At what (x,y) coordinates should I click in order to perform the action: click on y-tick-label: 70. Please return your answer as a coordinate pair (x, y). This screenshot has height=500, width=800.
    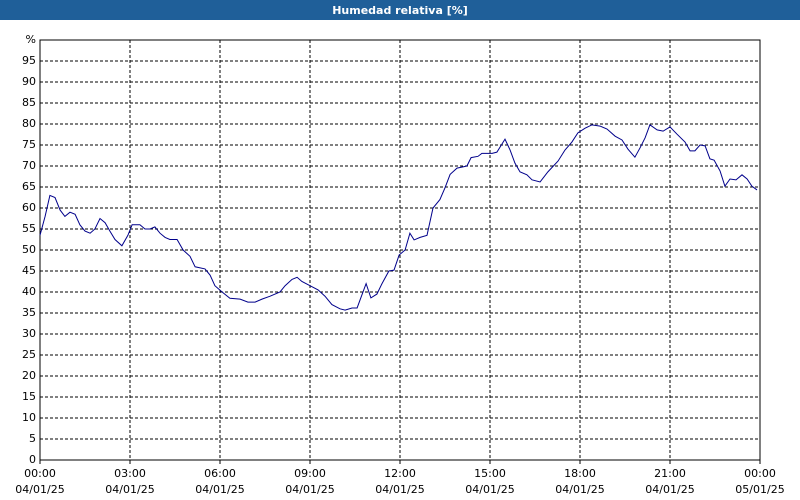
    Looking at the image, I should click on (29, 165).